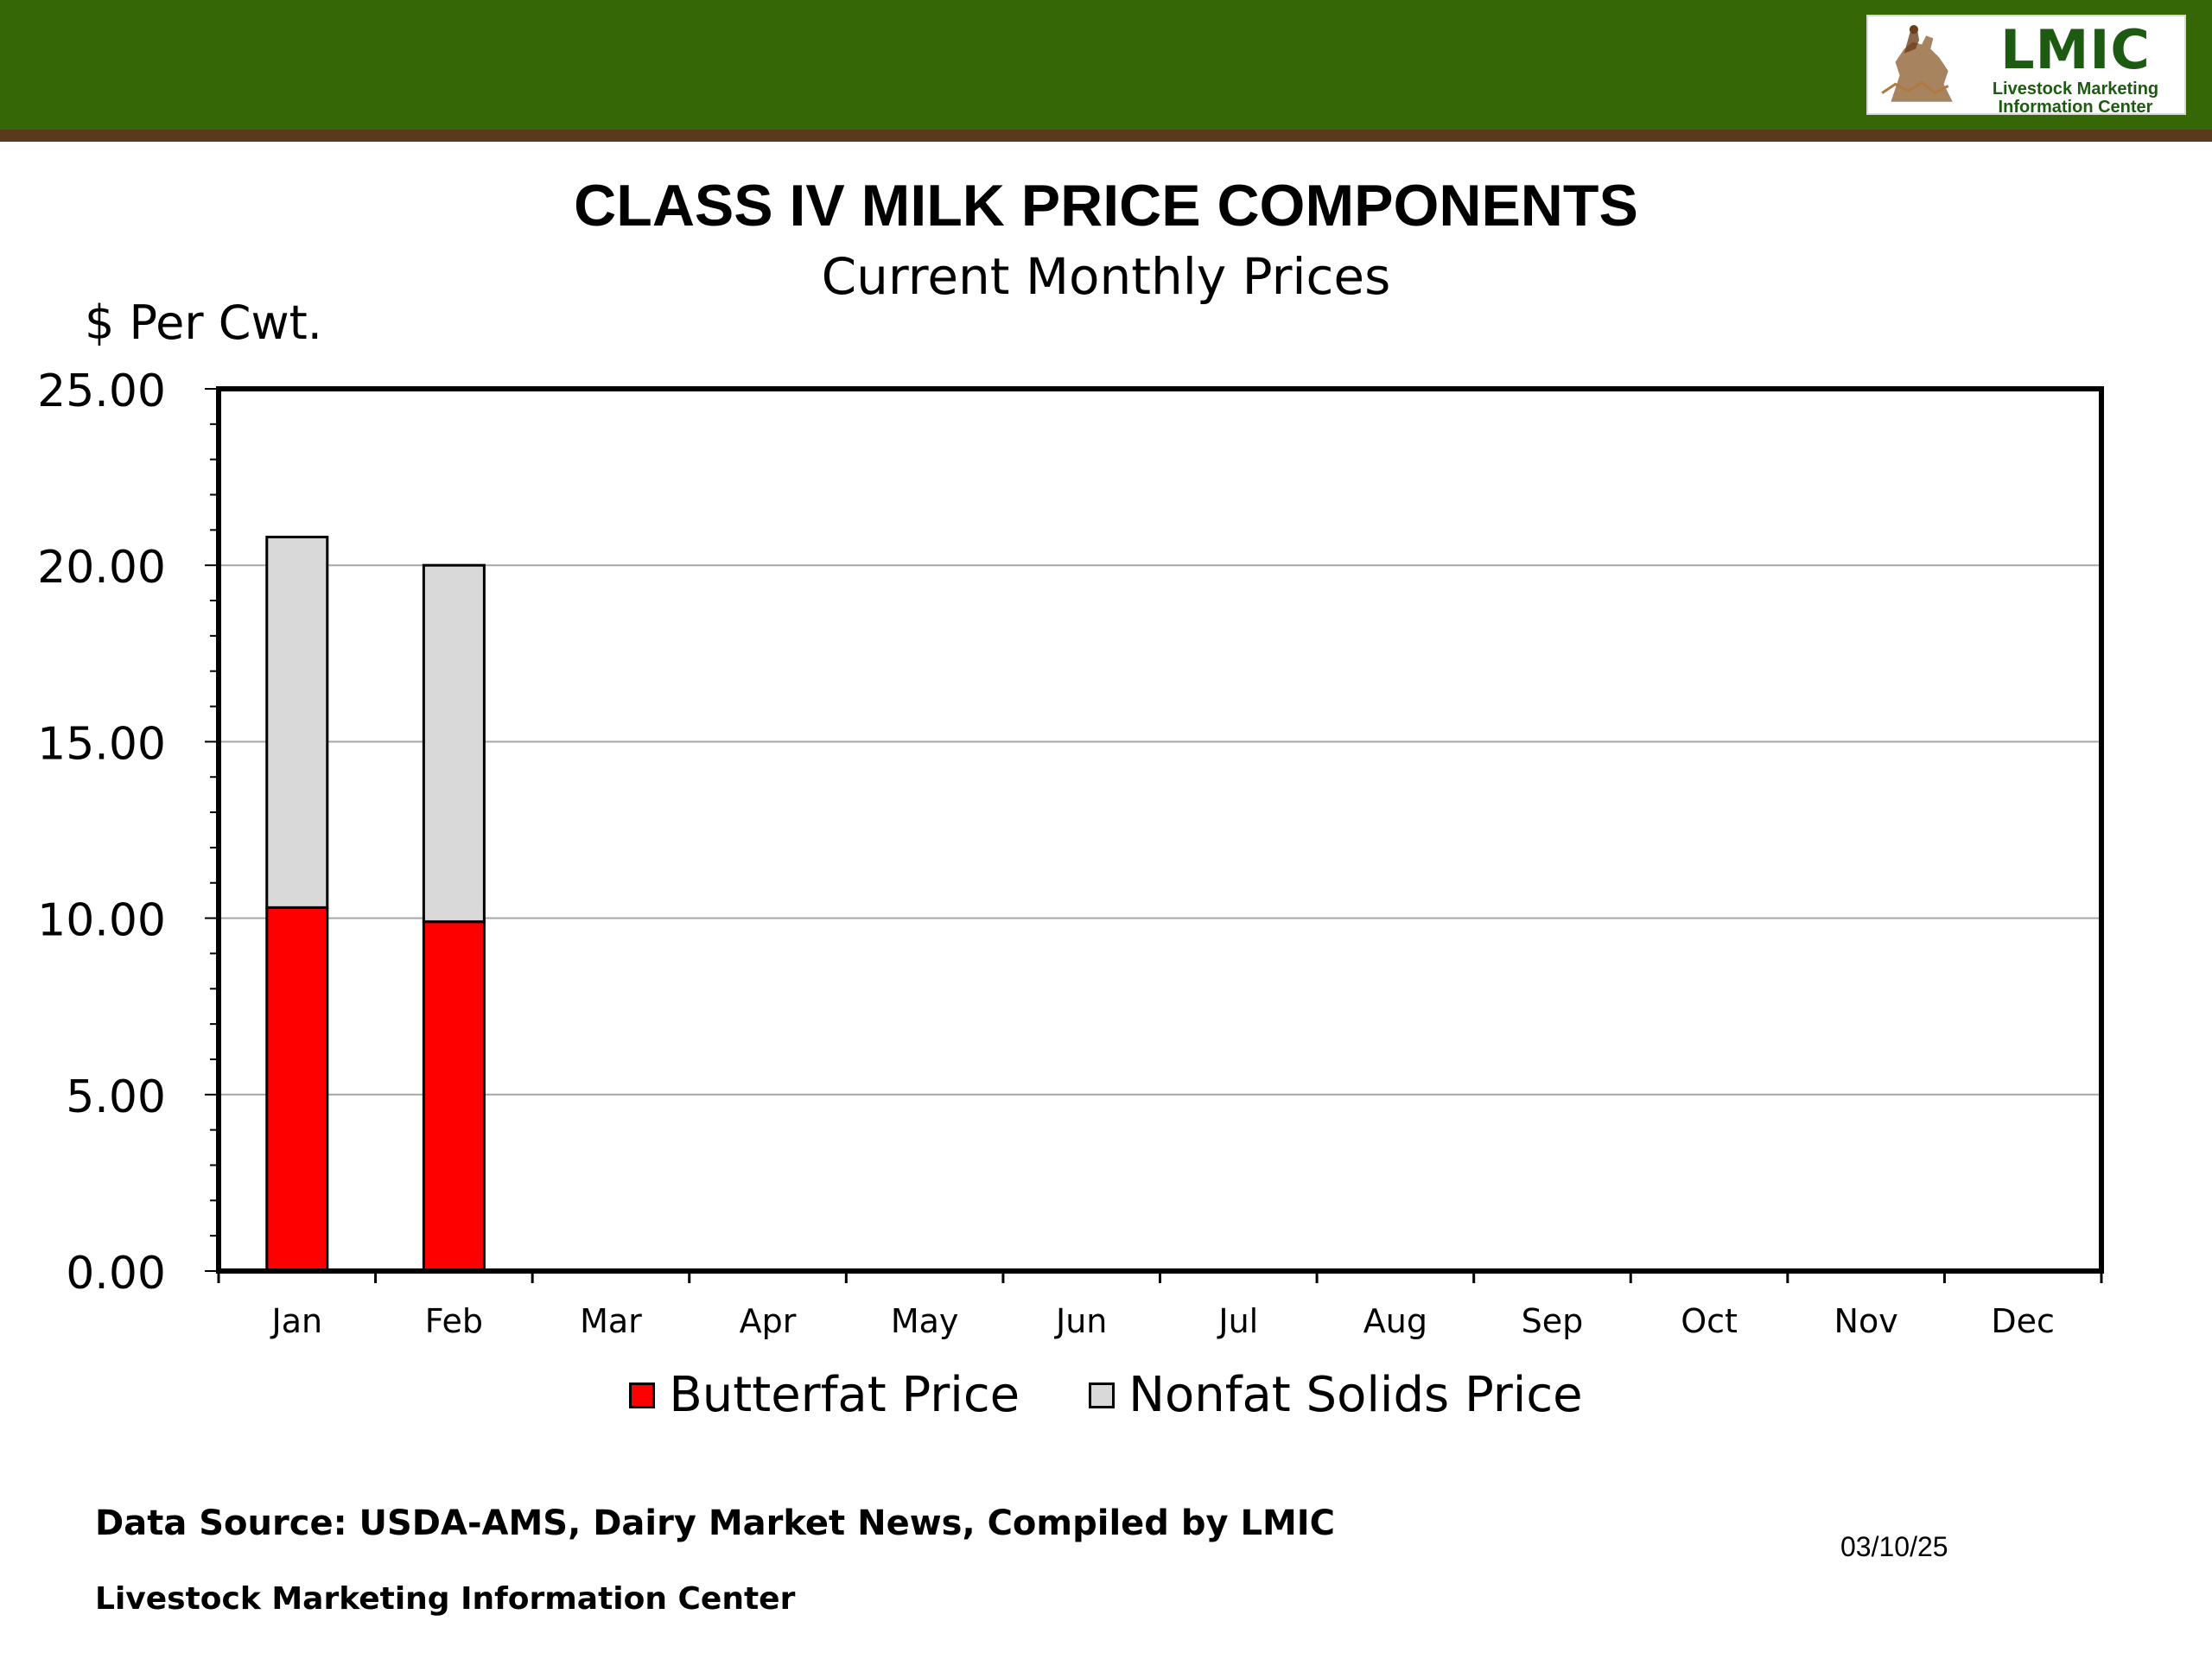 Image resolution: width=2212 pixels, height=1659 pixels. What do you see at coordinates (2023, 1321) in the screenshot?
I see `x-tick-label: Dec` at bounding box center [2023, 1321].